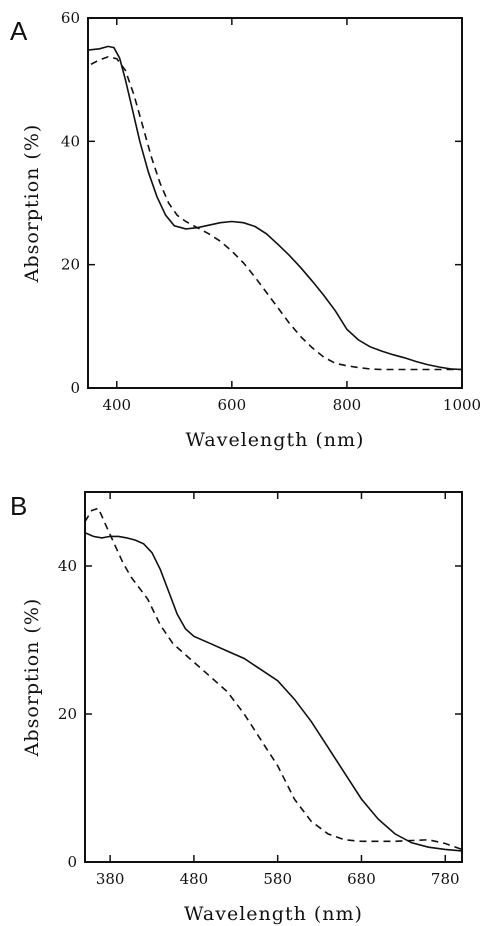  I want to click on panel-b-letter: B, so click(18, 506).